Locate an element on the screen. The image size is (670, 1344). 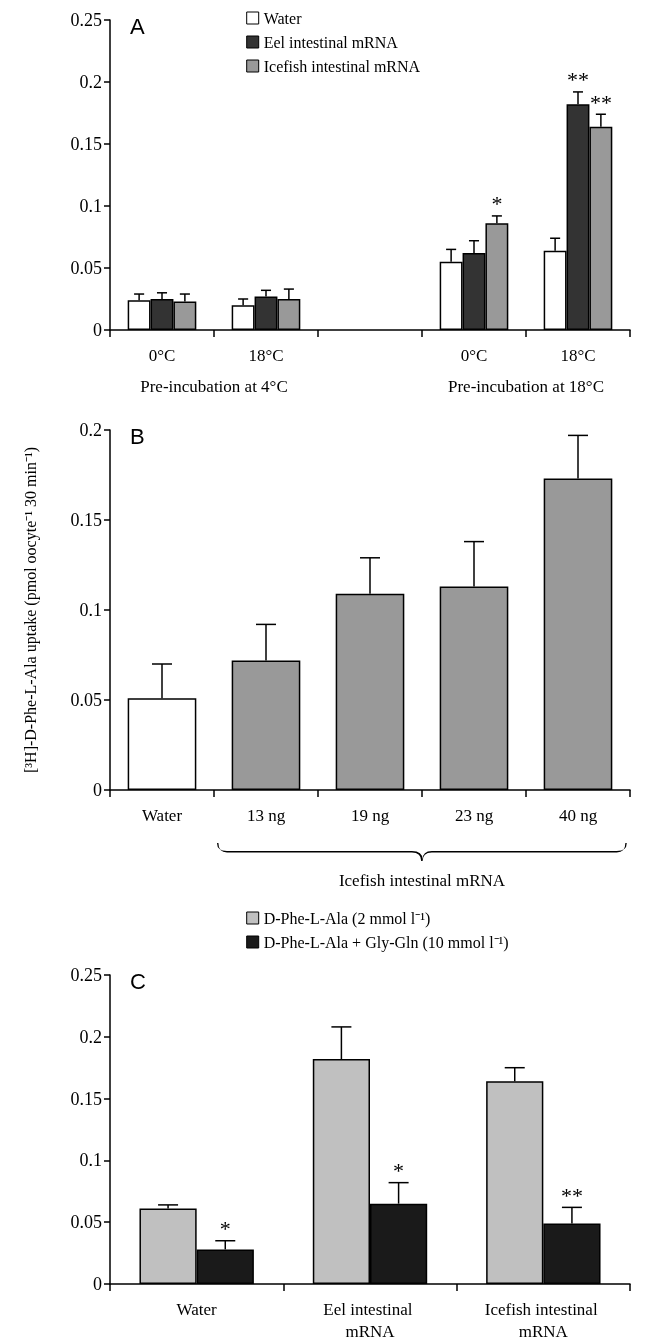
legend-label: Eel intestinal mRNA is located at coordinates (331, 42).